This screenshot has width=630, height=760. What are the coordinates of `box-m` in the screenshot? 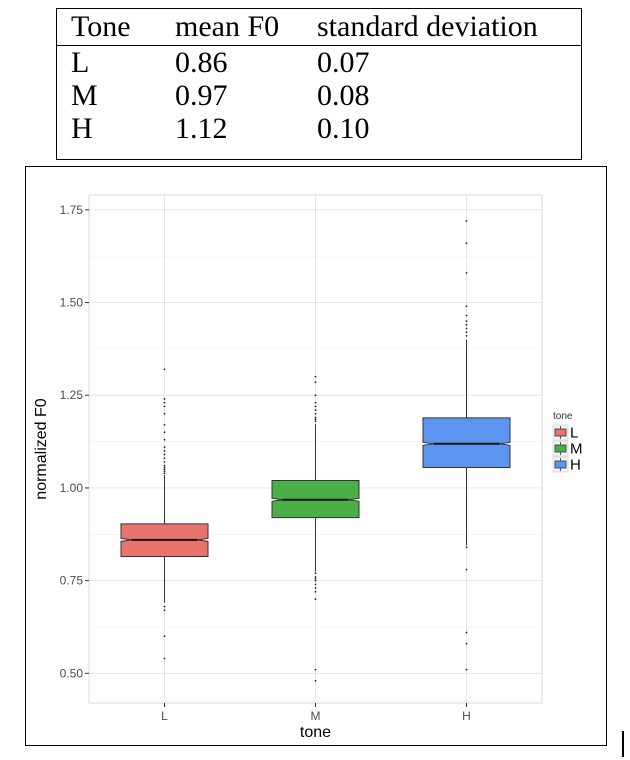 It's located at (315, 528).